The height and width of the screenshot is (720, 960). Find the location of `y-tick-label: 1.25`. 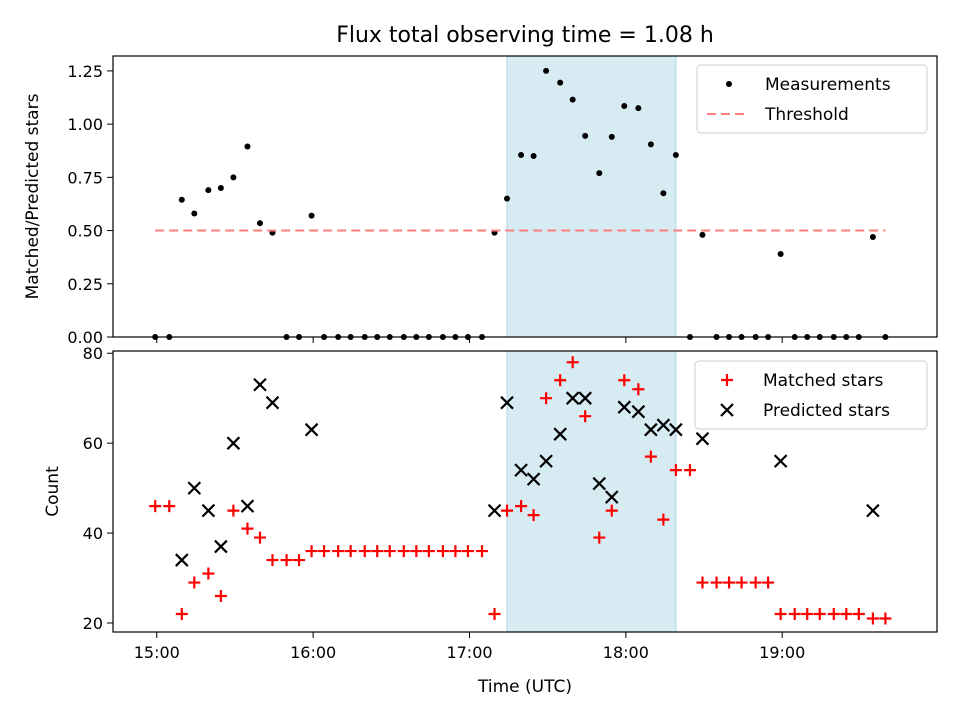

y-tick-label: 1.25 is located at coordinates (85, 71).